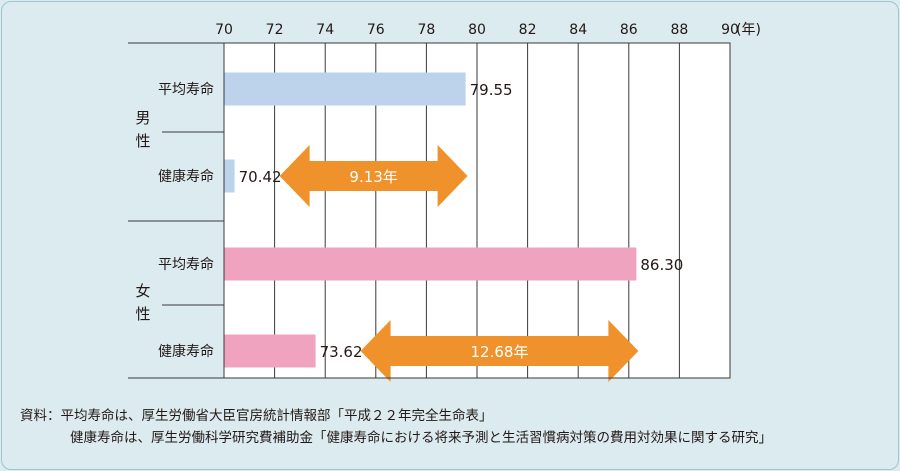  I want to click on x-tick-label: 88, so click(679, 30).